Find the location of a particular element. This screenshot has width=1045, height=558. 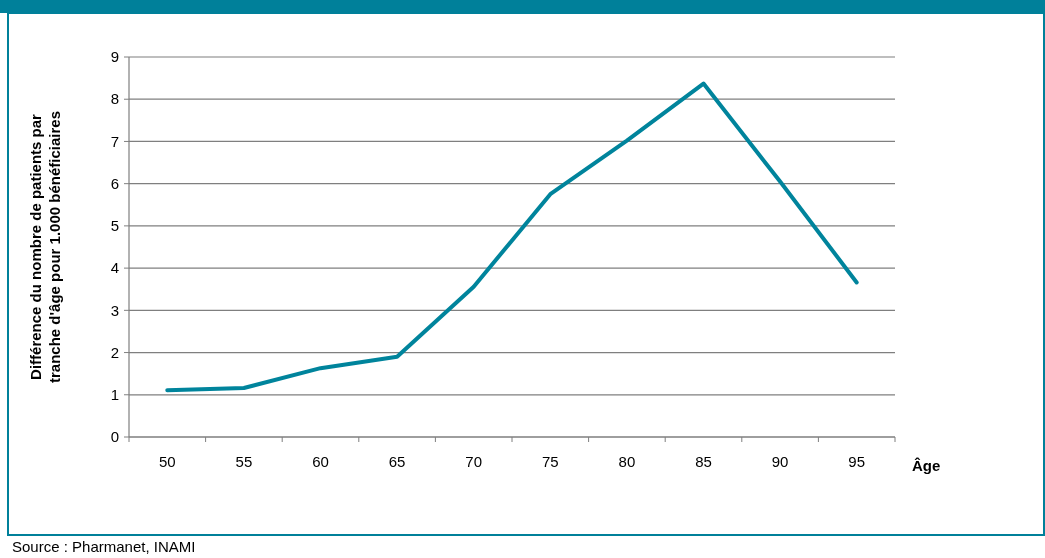

y-tick-label: 3 is located at coordinates (114, 310).